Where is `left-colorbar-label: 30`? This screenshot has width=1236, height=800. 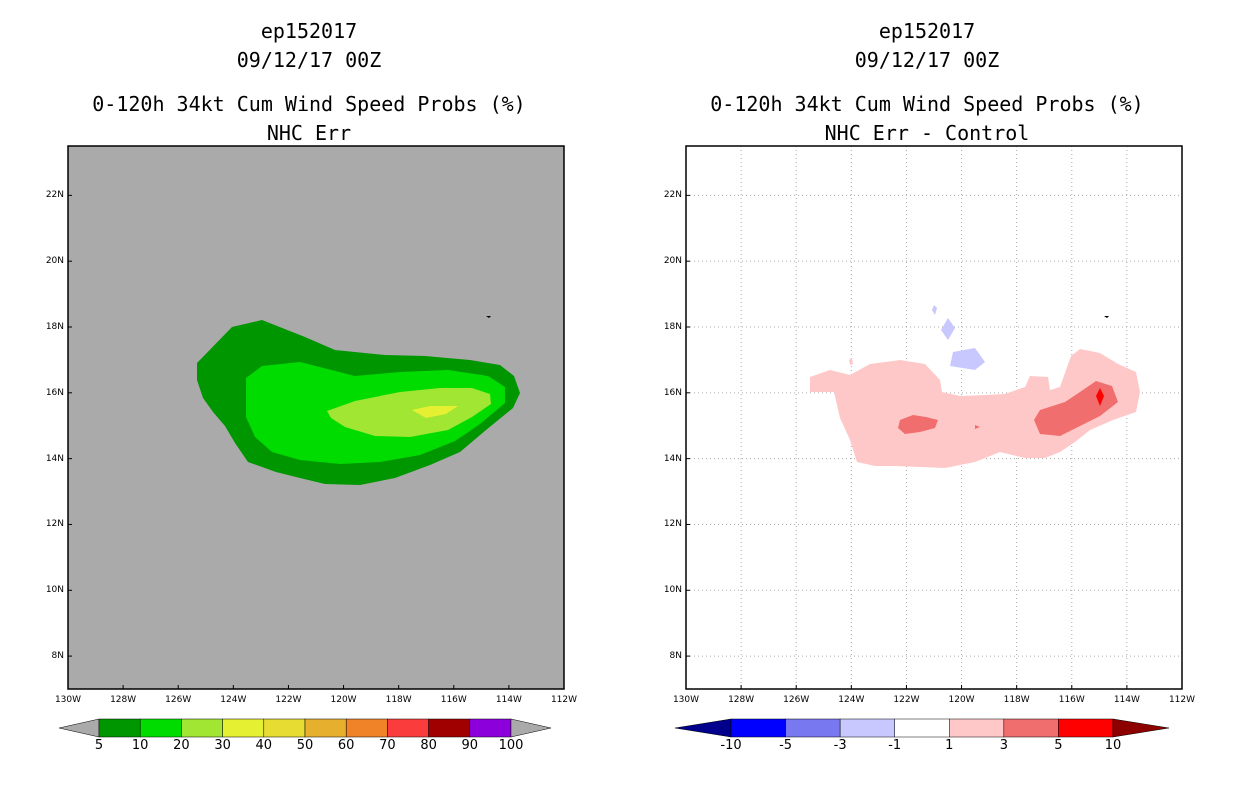
left-colorbar-label: 30 is located at coordinates (222, 745).